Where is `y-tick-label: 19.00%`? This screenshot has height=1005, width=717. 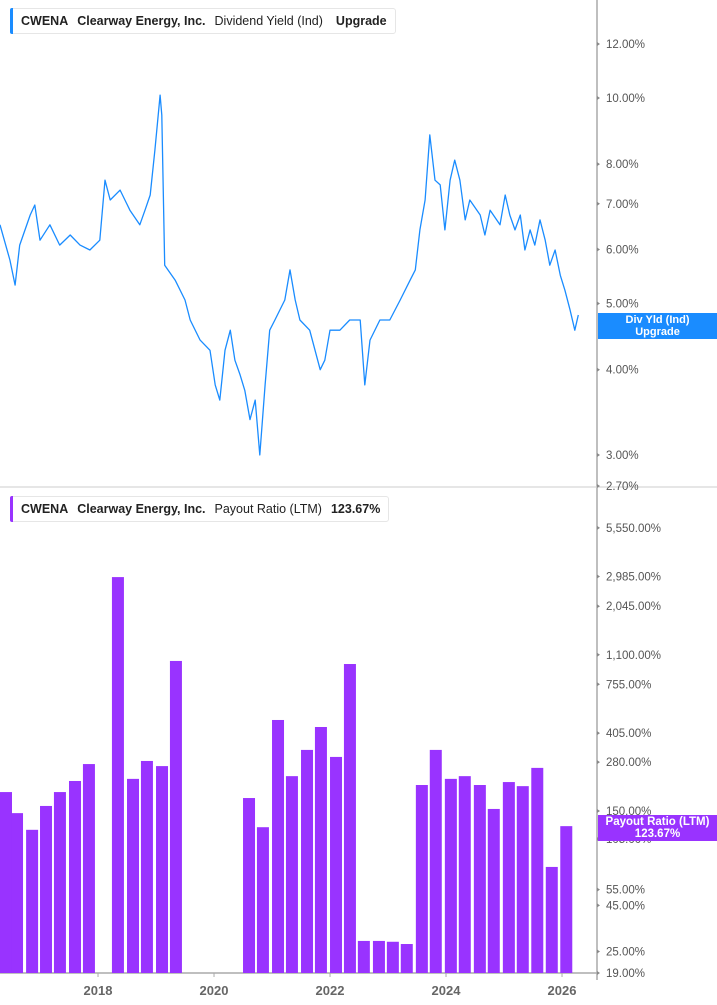
y-tick-label: 19.00% is located at coordinates (625, 974).